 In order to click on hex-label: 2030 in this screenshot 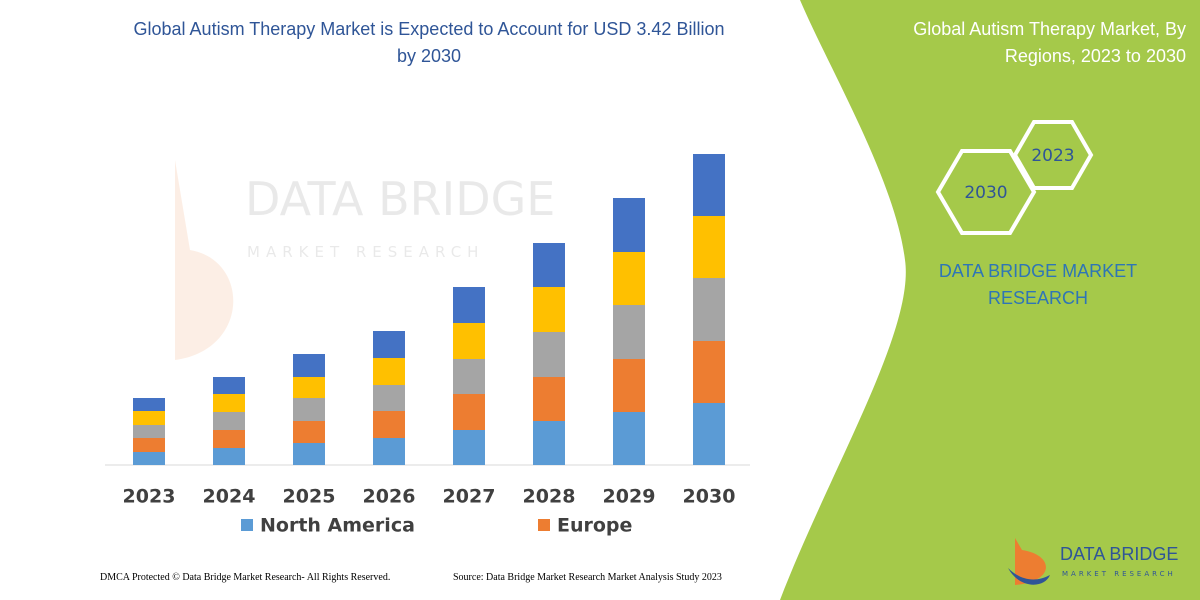, I will do `click(985, 193)`.